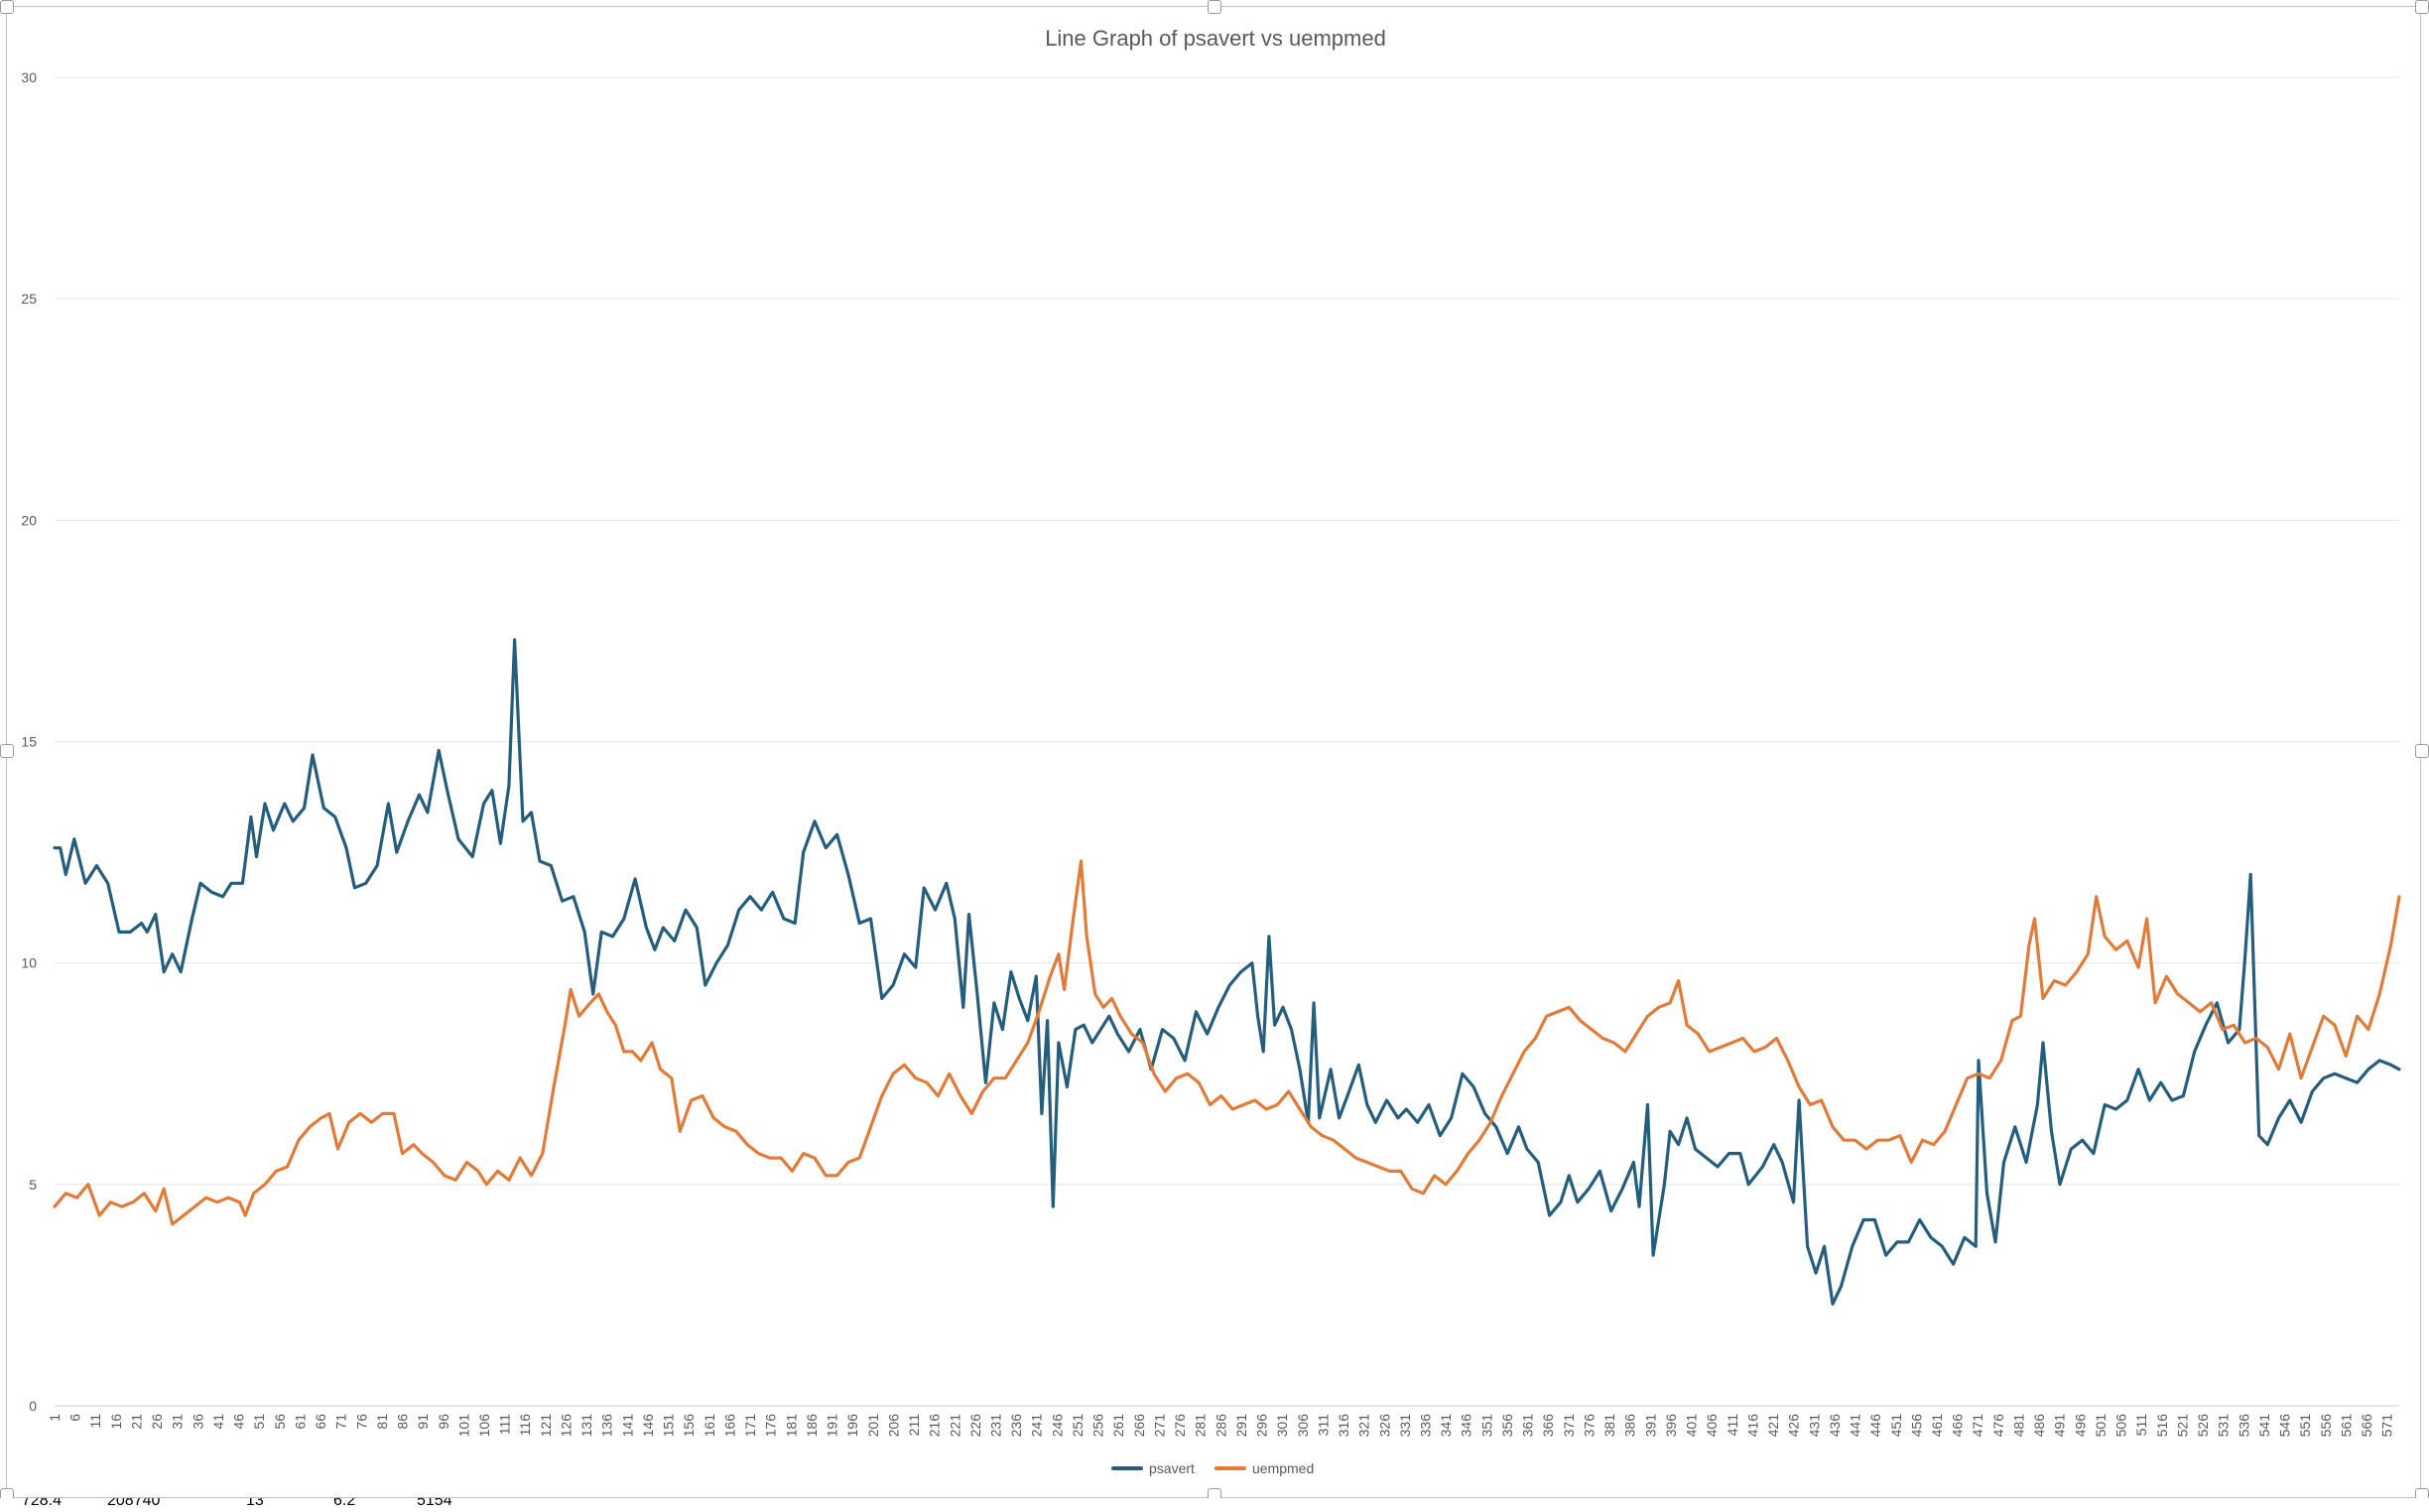 This screenshot has width=2429, height=1512. What do you see at coordinates (954, 1426) in the screenshot?
I see `x-tick-label: 221` at bounding box center [954, 1426].